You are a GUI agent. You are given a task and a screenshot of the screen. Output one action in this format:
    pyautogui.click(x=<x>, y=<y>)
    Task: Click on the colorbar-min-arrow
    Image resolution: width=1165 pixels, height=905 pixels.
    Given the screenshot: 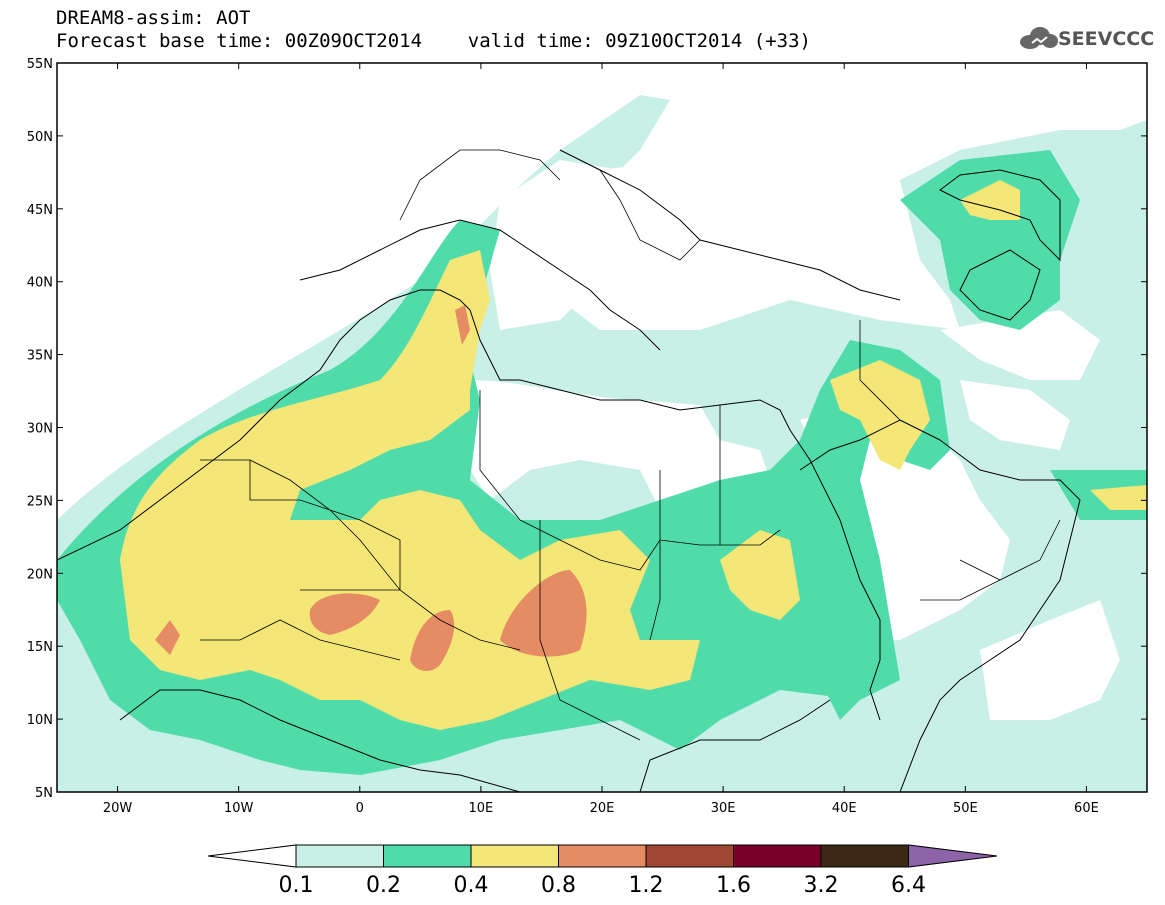 What is the action you would take?
    pyautogui.click(x=252, y=856)
    